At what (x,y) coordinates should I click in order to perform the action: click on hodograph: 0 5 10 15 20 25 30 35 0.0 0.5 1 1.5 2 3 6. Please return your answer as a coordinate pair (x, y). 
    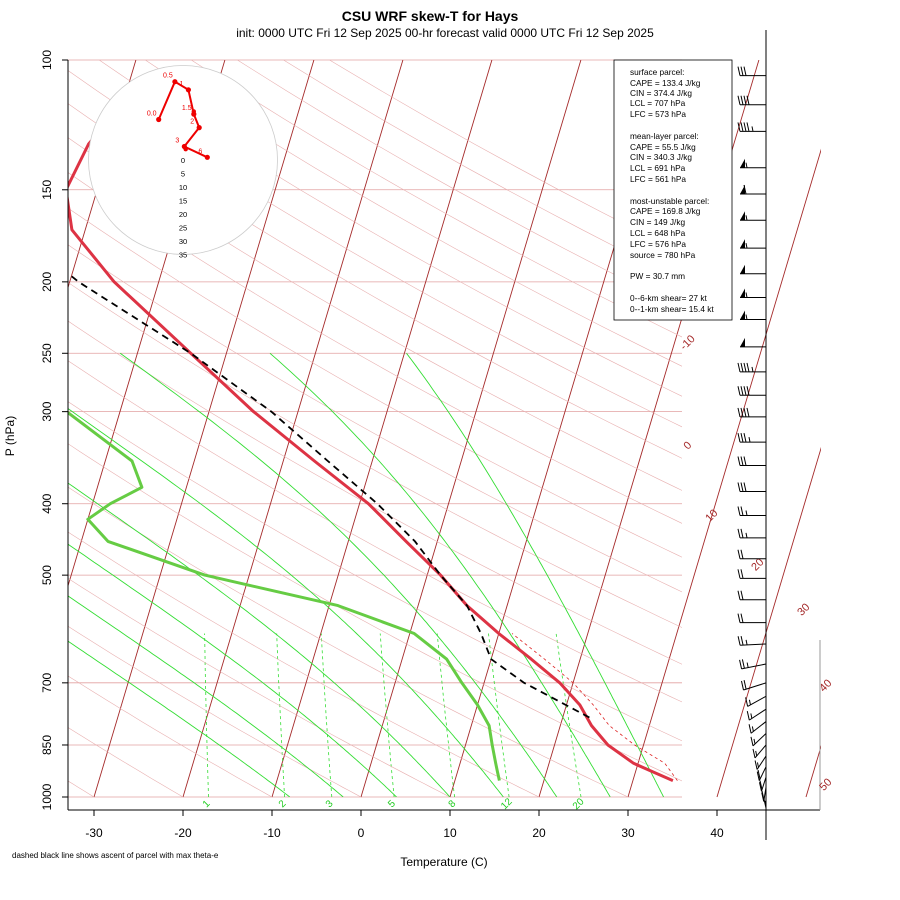
    Looking at the image, I should click on (183, 162).